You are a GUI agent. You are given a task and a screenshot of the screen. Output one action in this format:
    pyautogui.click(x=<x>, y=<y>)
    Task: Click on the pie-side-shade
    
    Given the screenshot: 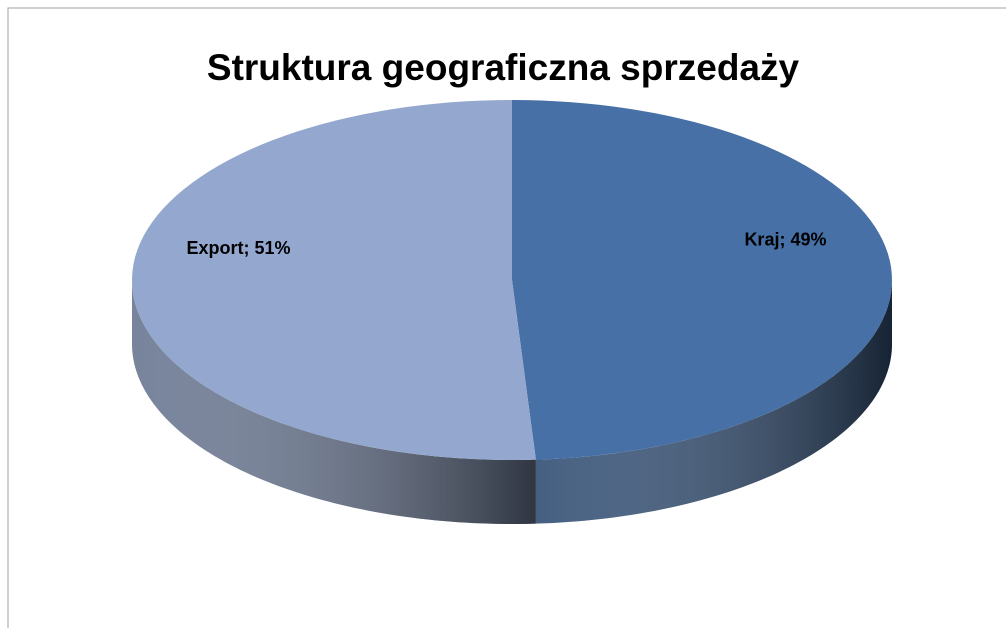 What is the action you would take?
    pyautogui.click(x=713, y=402)
    